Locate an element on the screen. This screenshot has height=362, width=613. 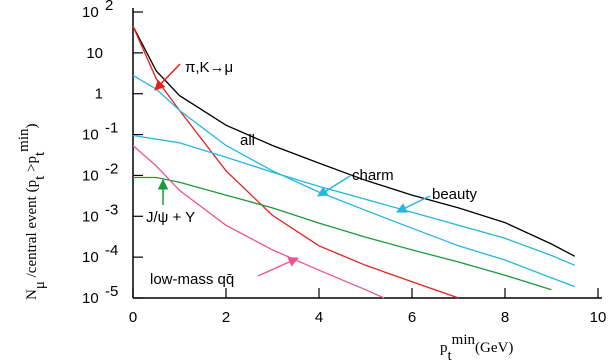
label-part: μ is located at coordinates (40, 285).